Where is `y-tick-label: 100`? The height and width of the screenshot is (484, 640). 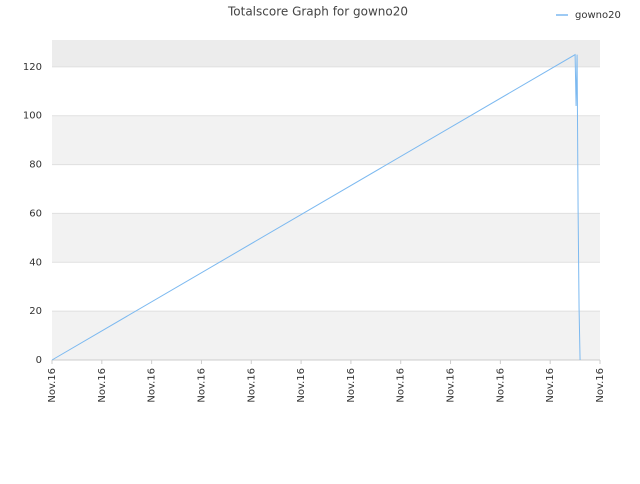 y-tick-label: 100 is located at coordinates (32, 116).